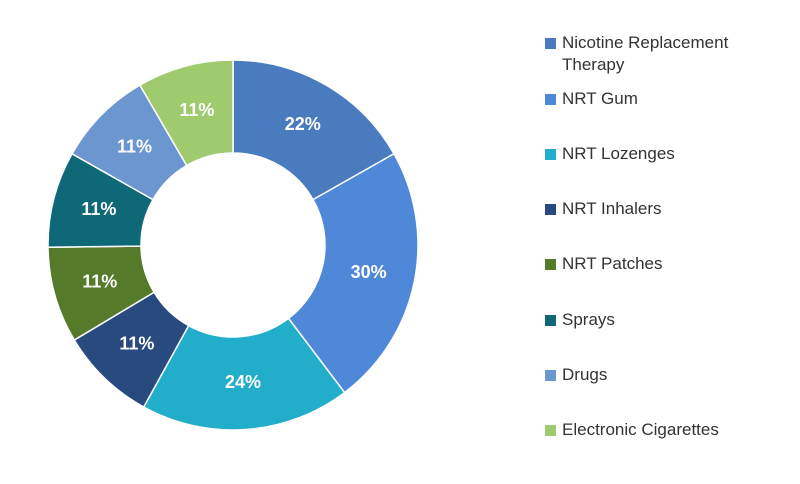 The height and width of the screenshot is (484, 800). I want to click on legend-label: Electronic Cigarettes, so click(640, 429).